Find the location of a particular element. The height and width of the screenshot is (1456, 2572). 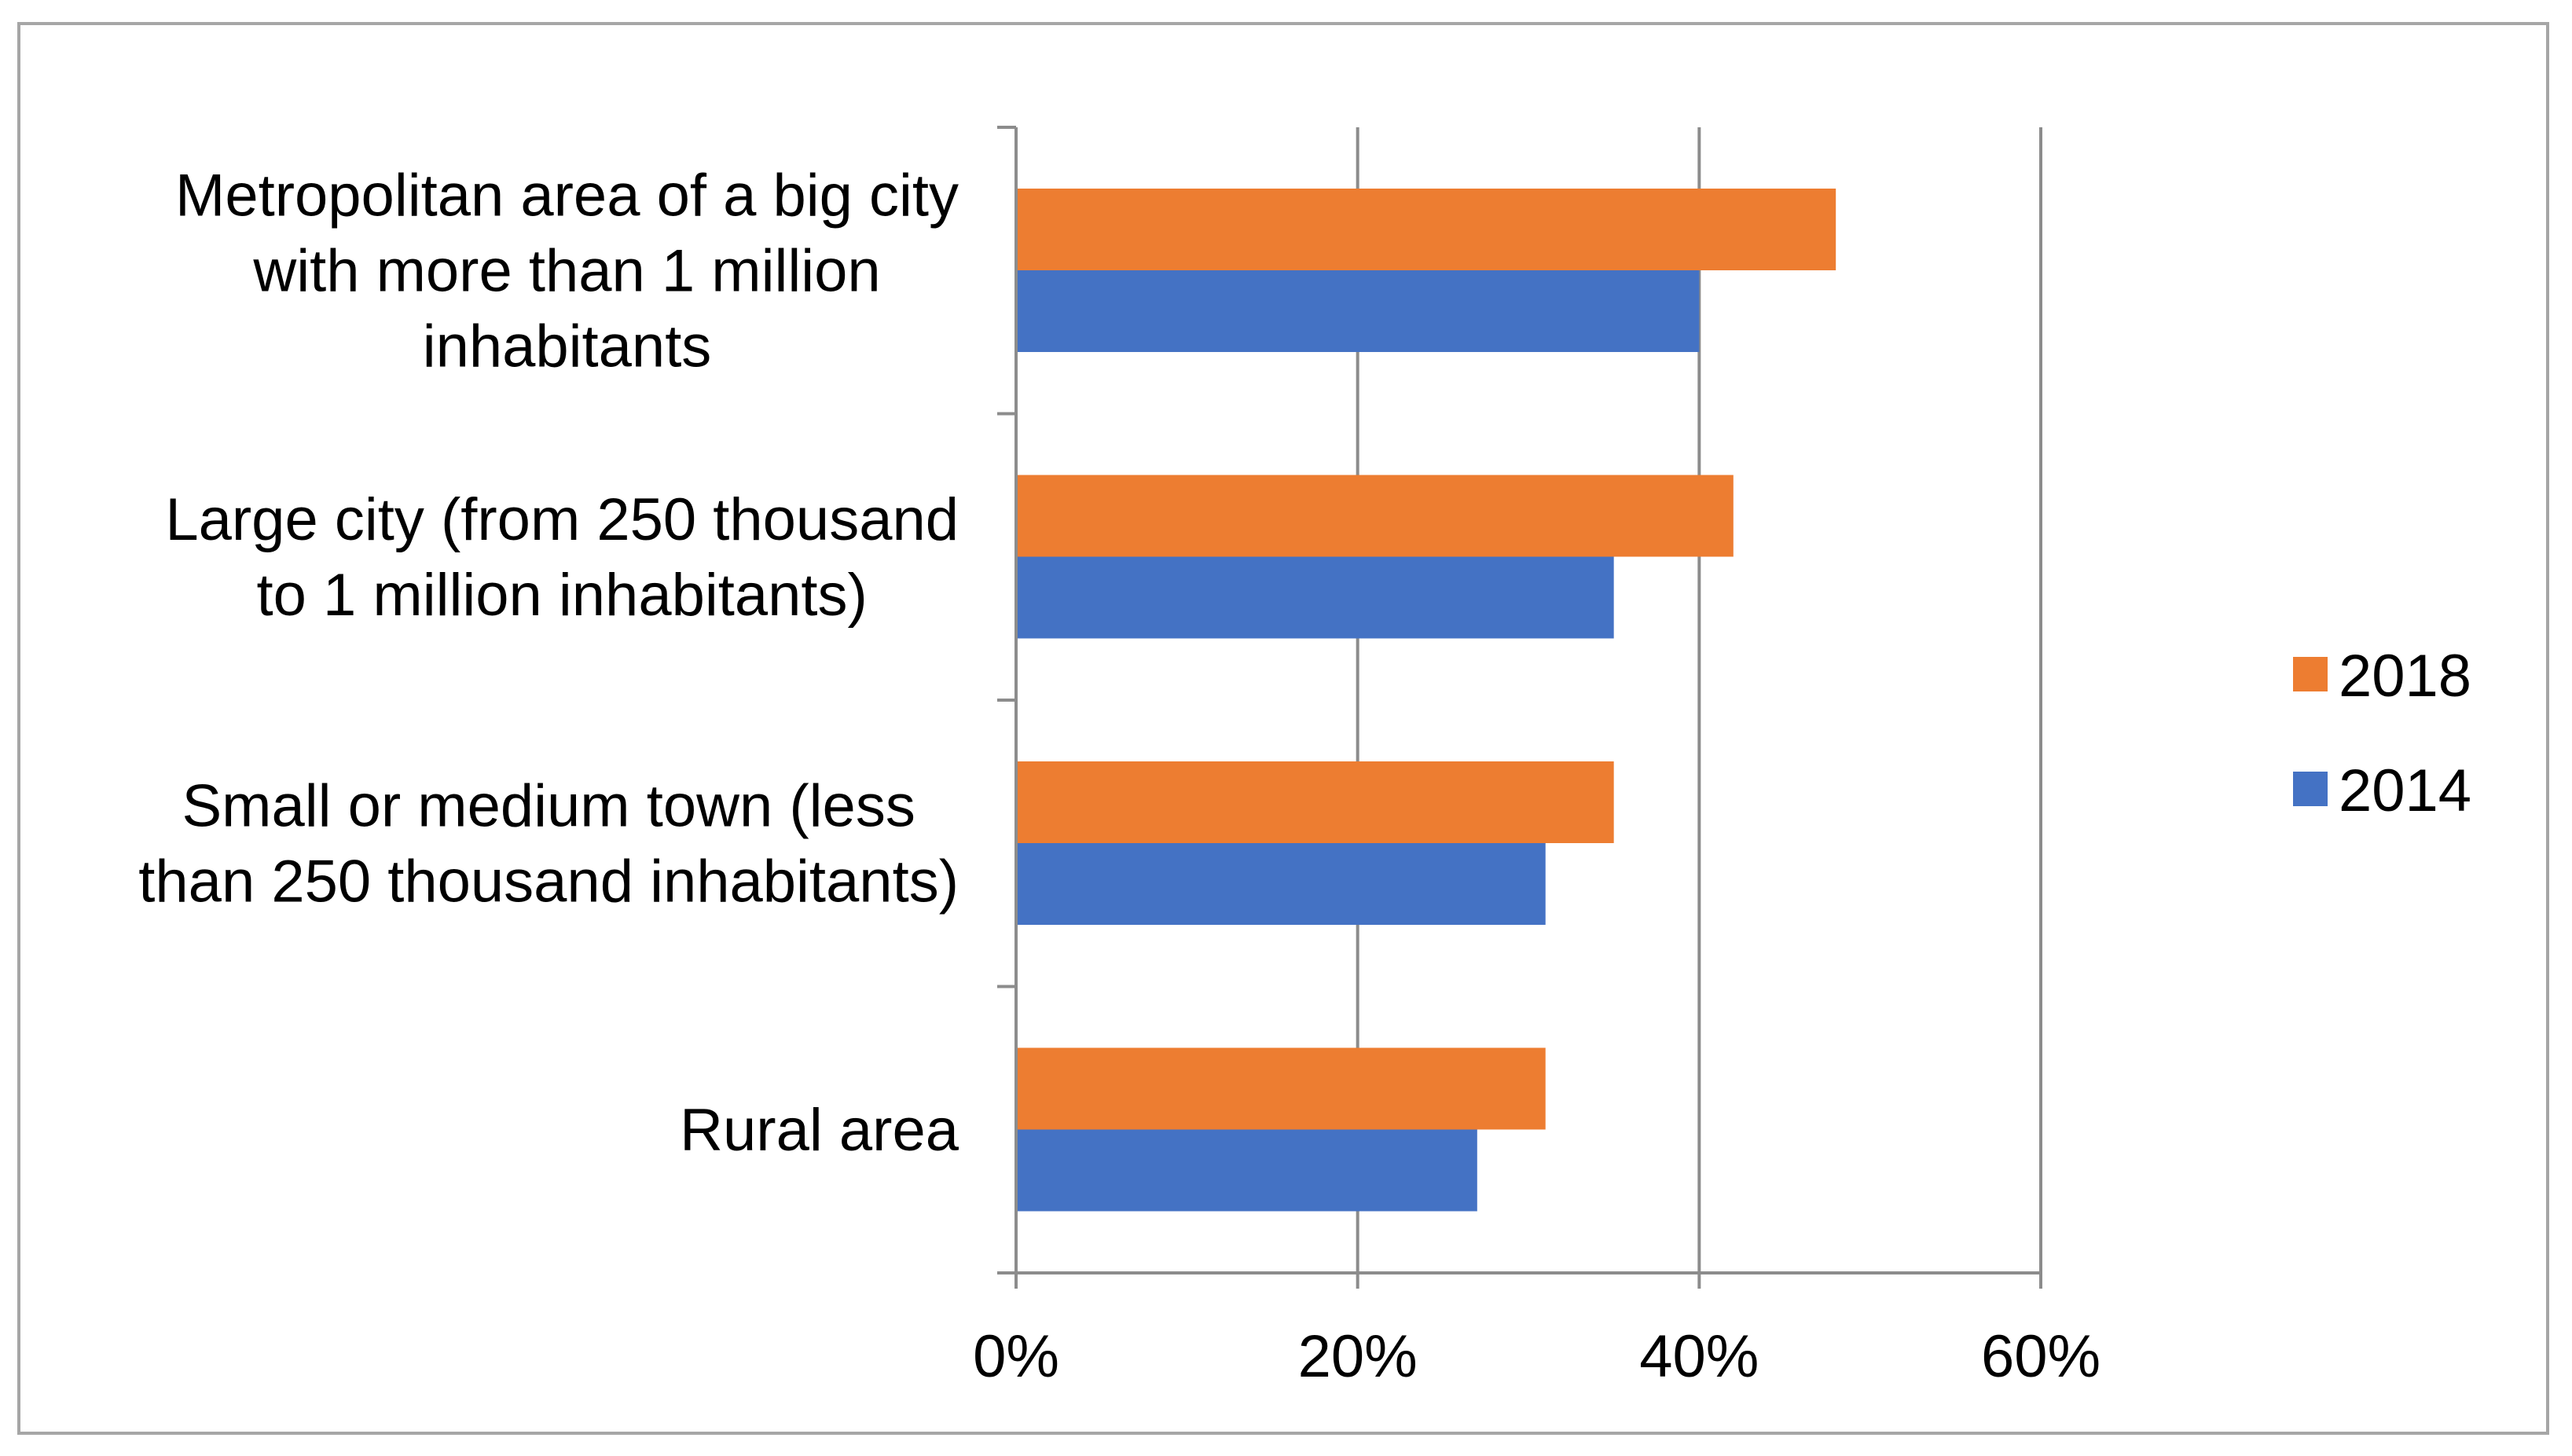

legend-swatch-2014 is located at coordinates (2310, 789).